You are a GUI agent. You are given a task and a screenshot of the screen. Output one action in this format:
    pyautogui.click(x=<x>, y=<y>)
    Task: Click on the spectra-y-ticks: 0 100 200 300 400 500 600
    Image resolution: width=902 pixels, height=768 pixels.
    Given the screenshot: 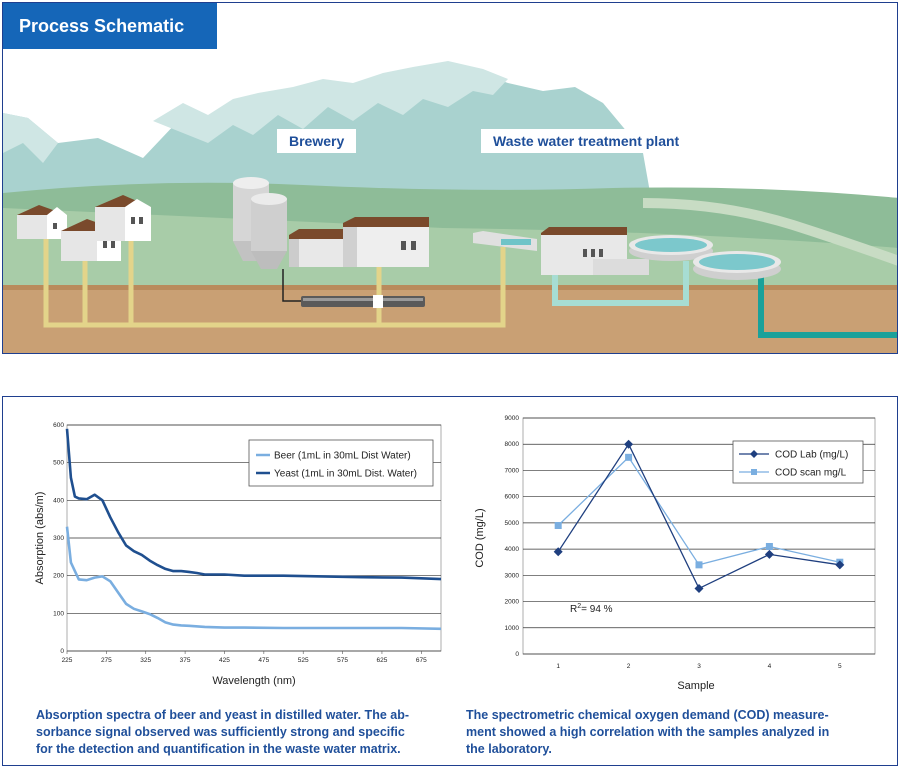 What is the action you would take?
    pyautogui.click(x=58, y=538)
    